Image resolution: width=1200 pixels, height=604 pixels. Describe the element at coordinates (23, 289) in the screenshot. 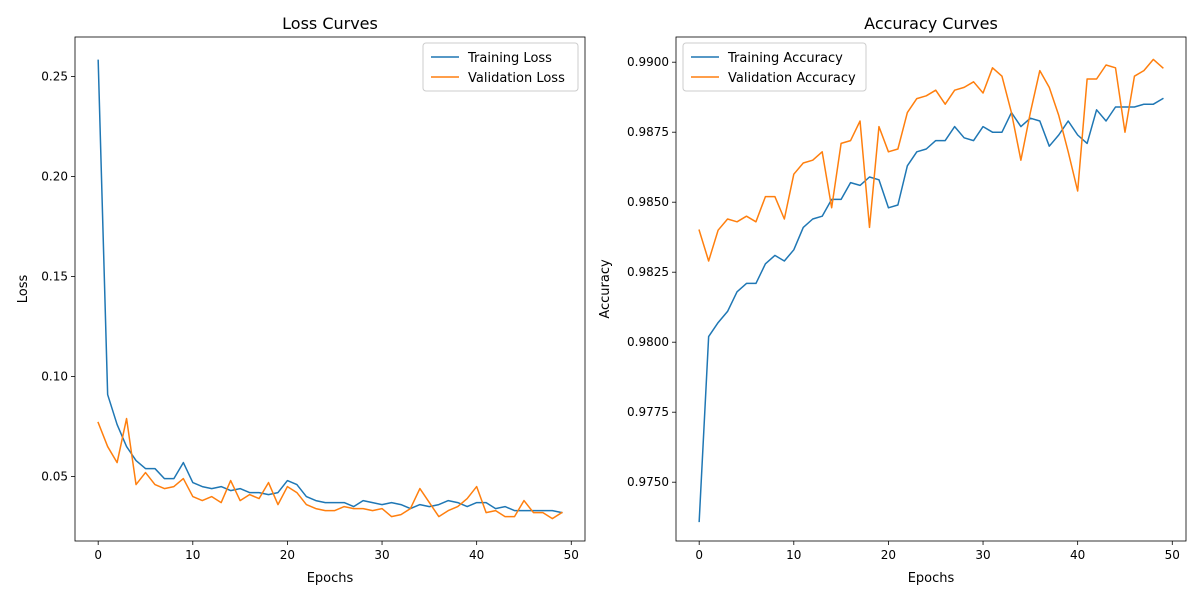

I see `y-axis-label: Loss` at that location.